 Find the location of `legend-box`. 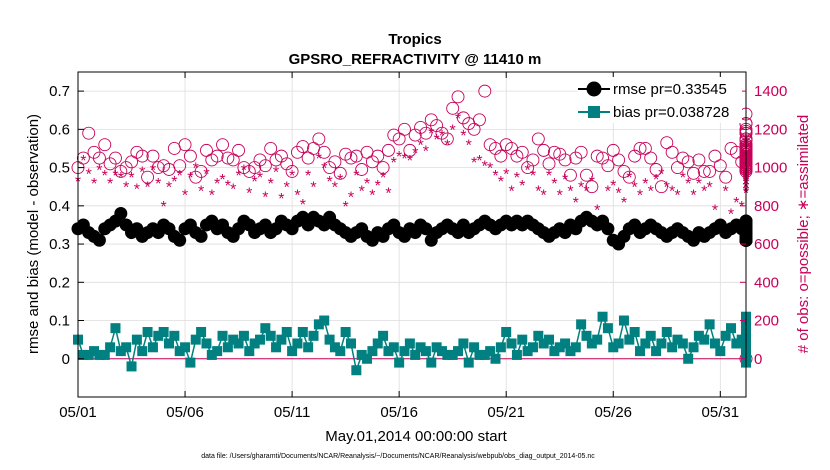

legend-box is located at coordinates (660, 100).